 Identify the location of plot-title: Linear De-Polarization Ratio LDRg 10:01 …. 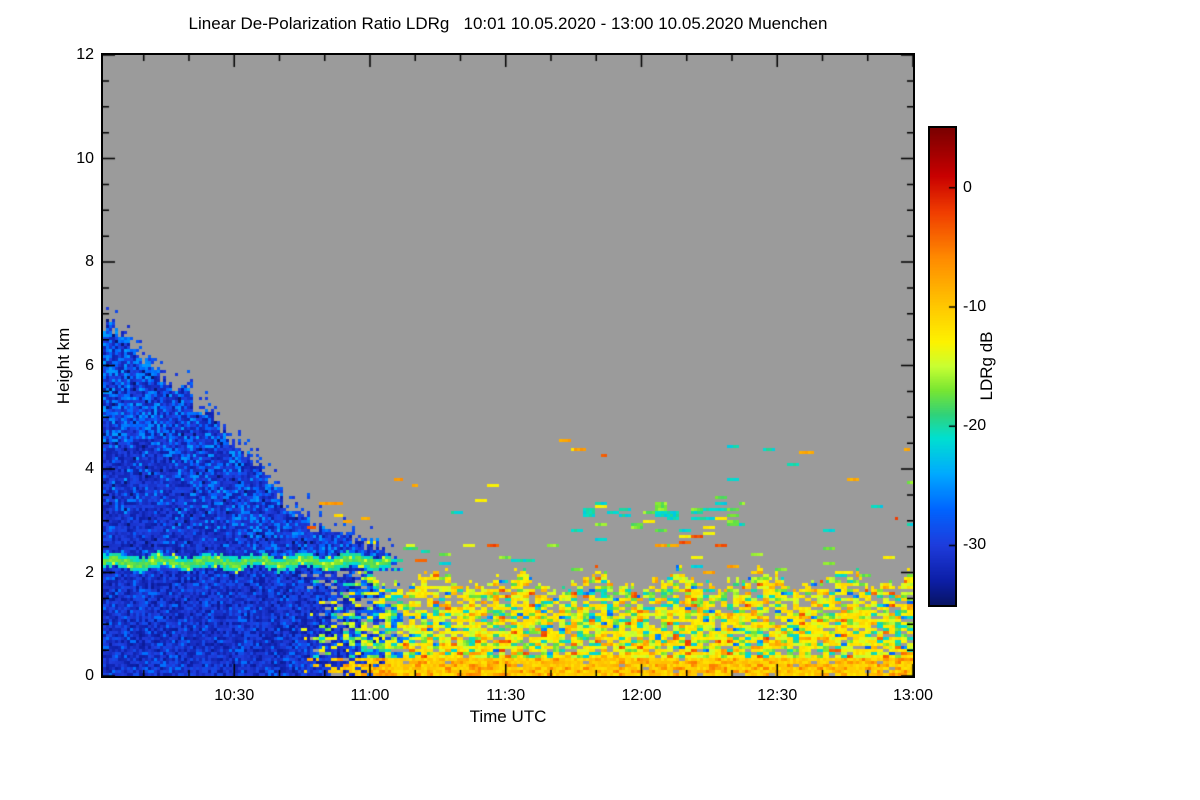
(508, 23).